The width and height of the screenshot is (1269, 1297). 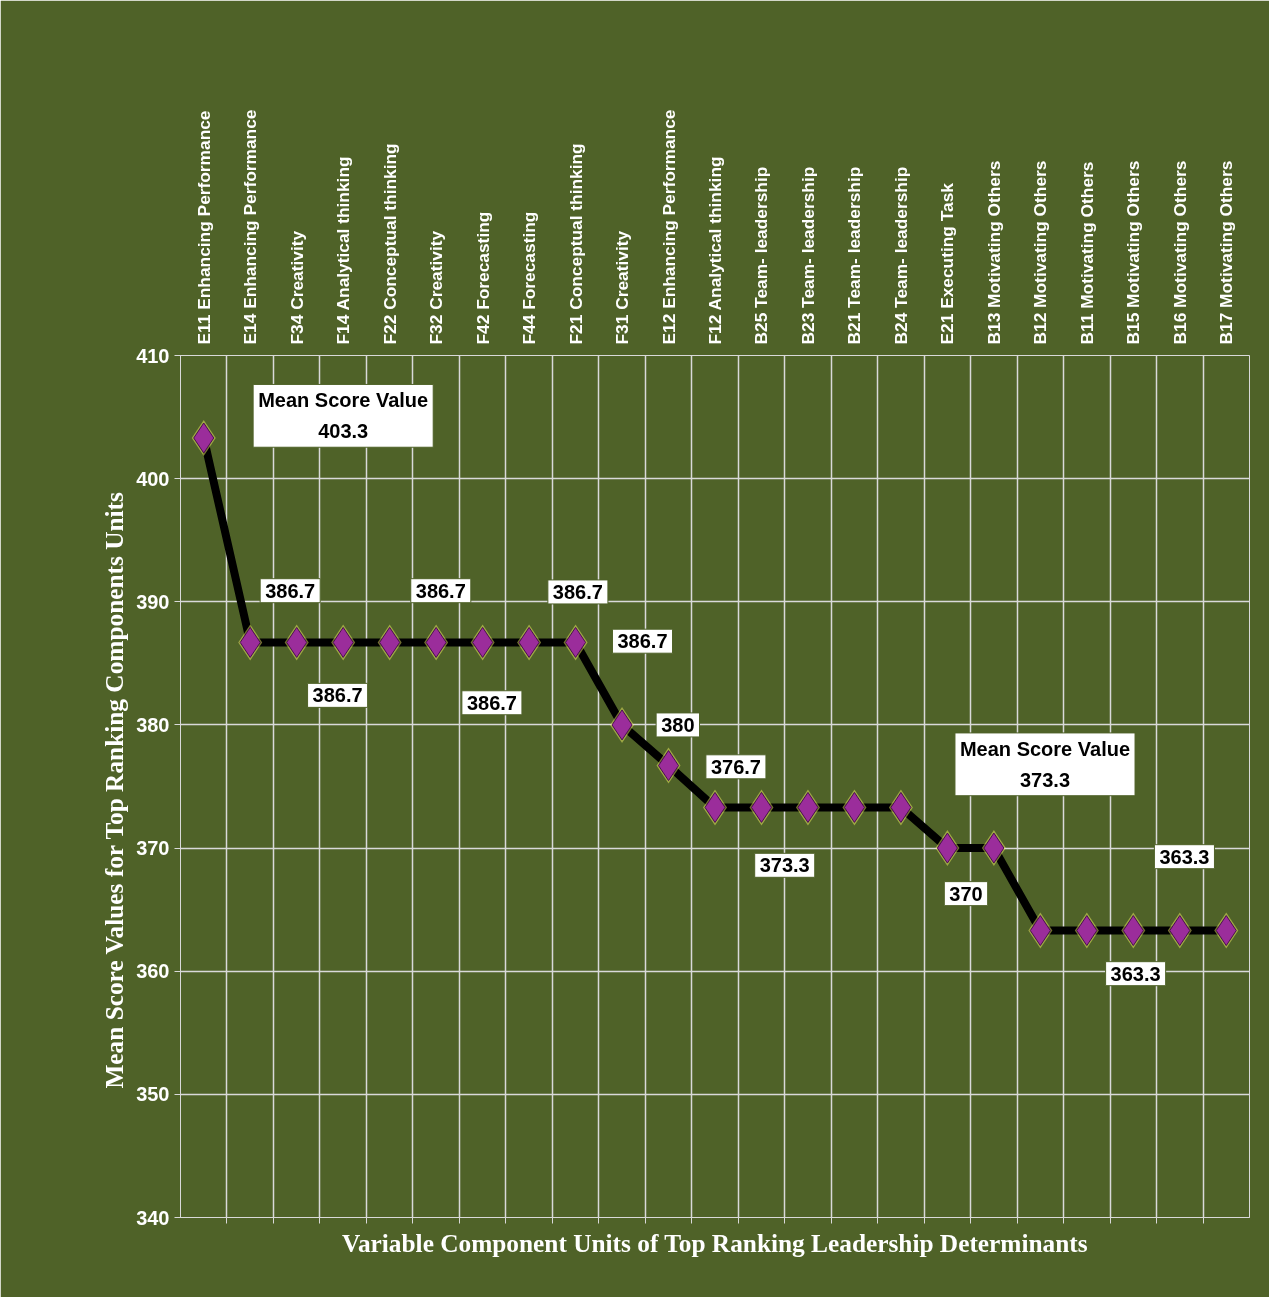 I want to click on x-tick-label: B11 Motivating Others, so click(x=1086, y=253).